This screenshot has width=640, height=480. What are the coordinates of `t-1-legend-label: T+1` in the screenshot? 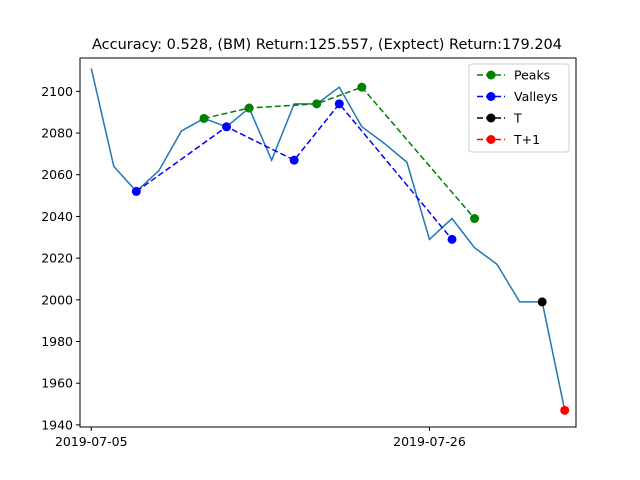 It's located at (526, 139).